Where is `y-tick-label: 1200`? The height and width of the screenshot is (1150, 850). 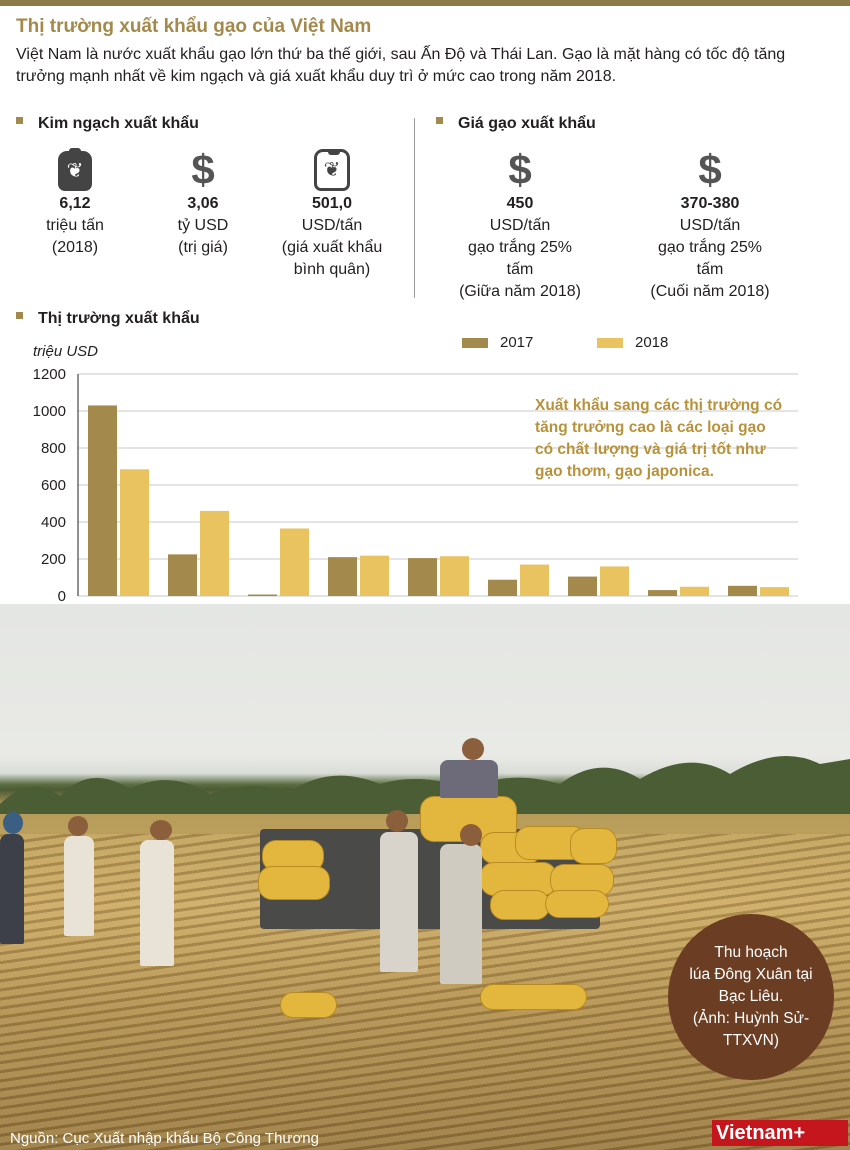
y-tick-label: 1200 is located at coordinates (49, 374).